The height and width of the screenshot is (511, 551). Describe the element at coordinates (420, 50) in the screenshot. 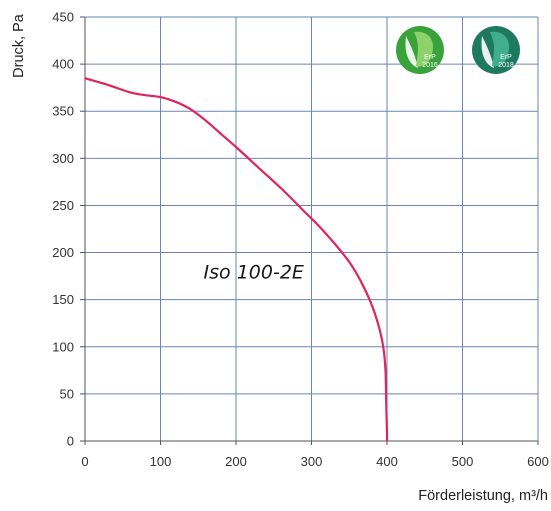

I see `erp-2016-badge: ErP 2016` at that location.